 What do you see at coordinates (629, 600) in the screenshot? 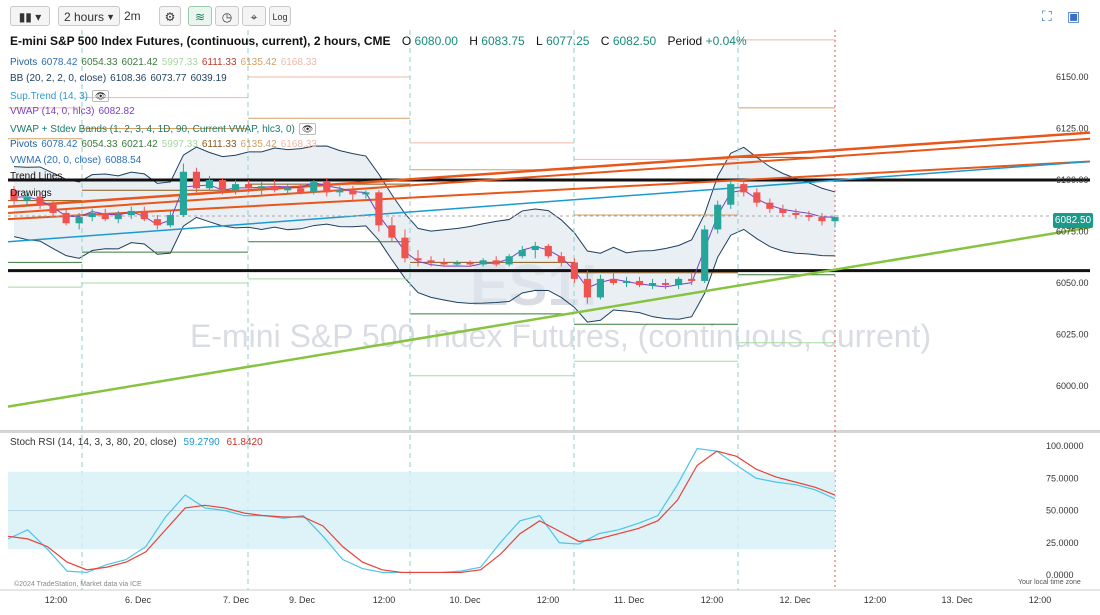
I see `time-axis-tick: 11. Dec` at bounding box center [629, 600].